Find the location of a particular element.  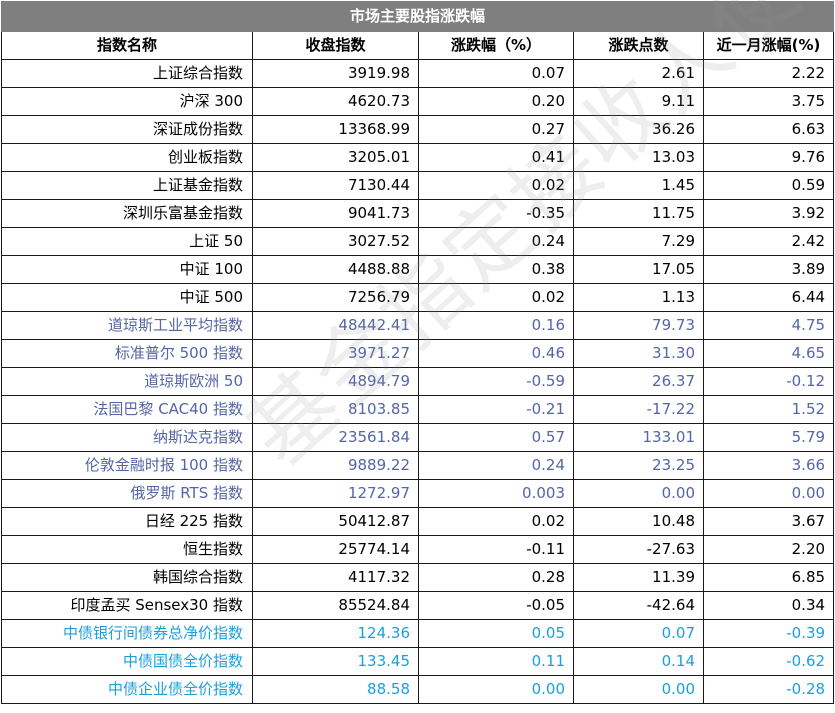

header-change-points: 涨跌点数 is located at coordinates (638, 45).